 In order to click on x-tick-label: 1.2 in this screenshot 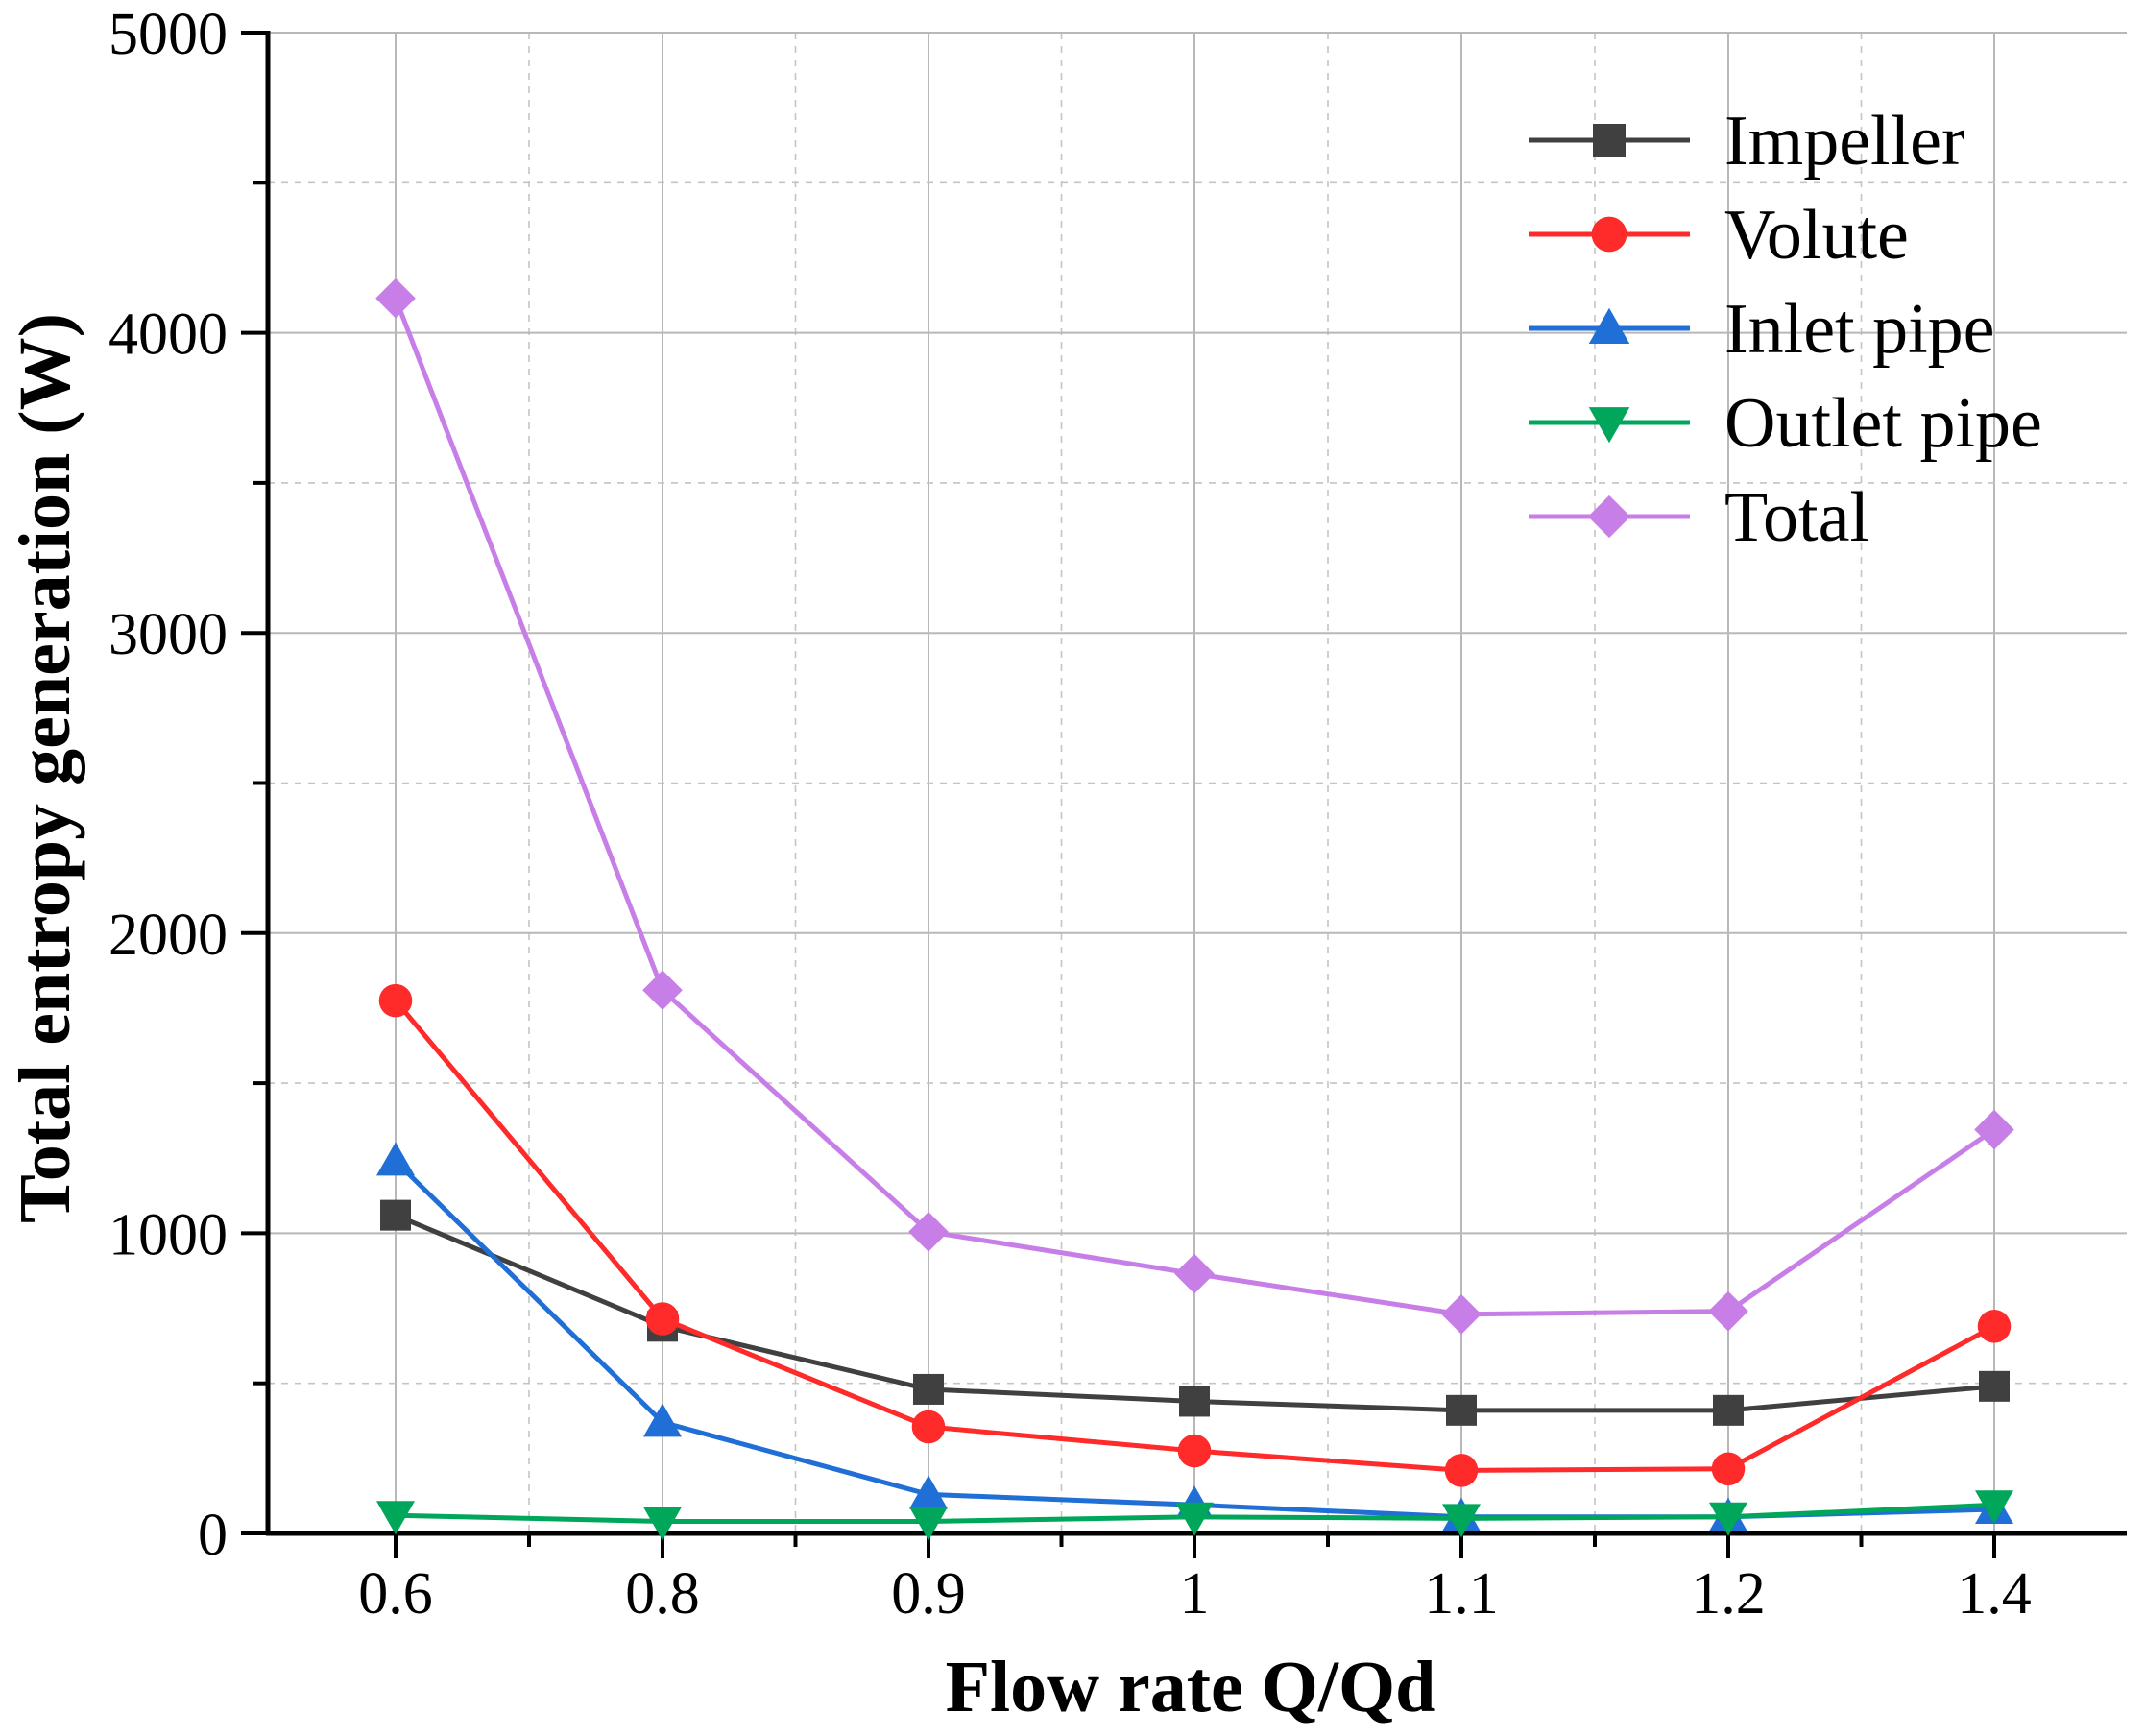, I will do `click(1728, 1594)`.